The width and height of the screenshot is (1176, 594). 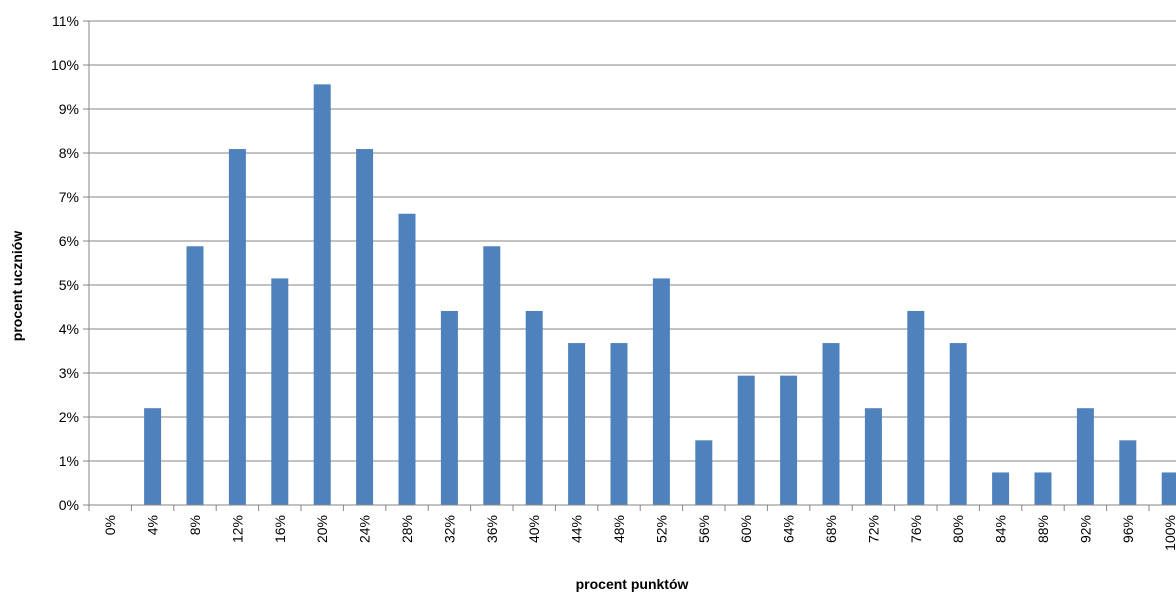 I want to click on y-tick-label: 11%, so click(x=65, y=21).